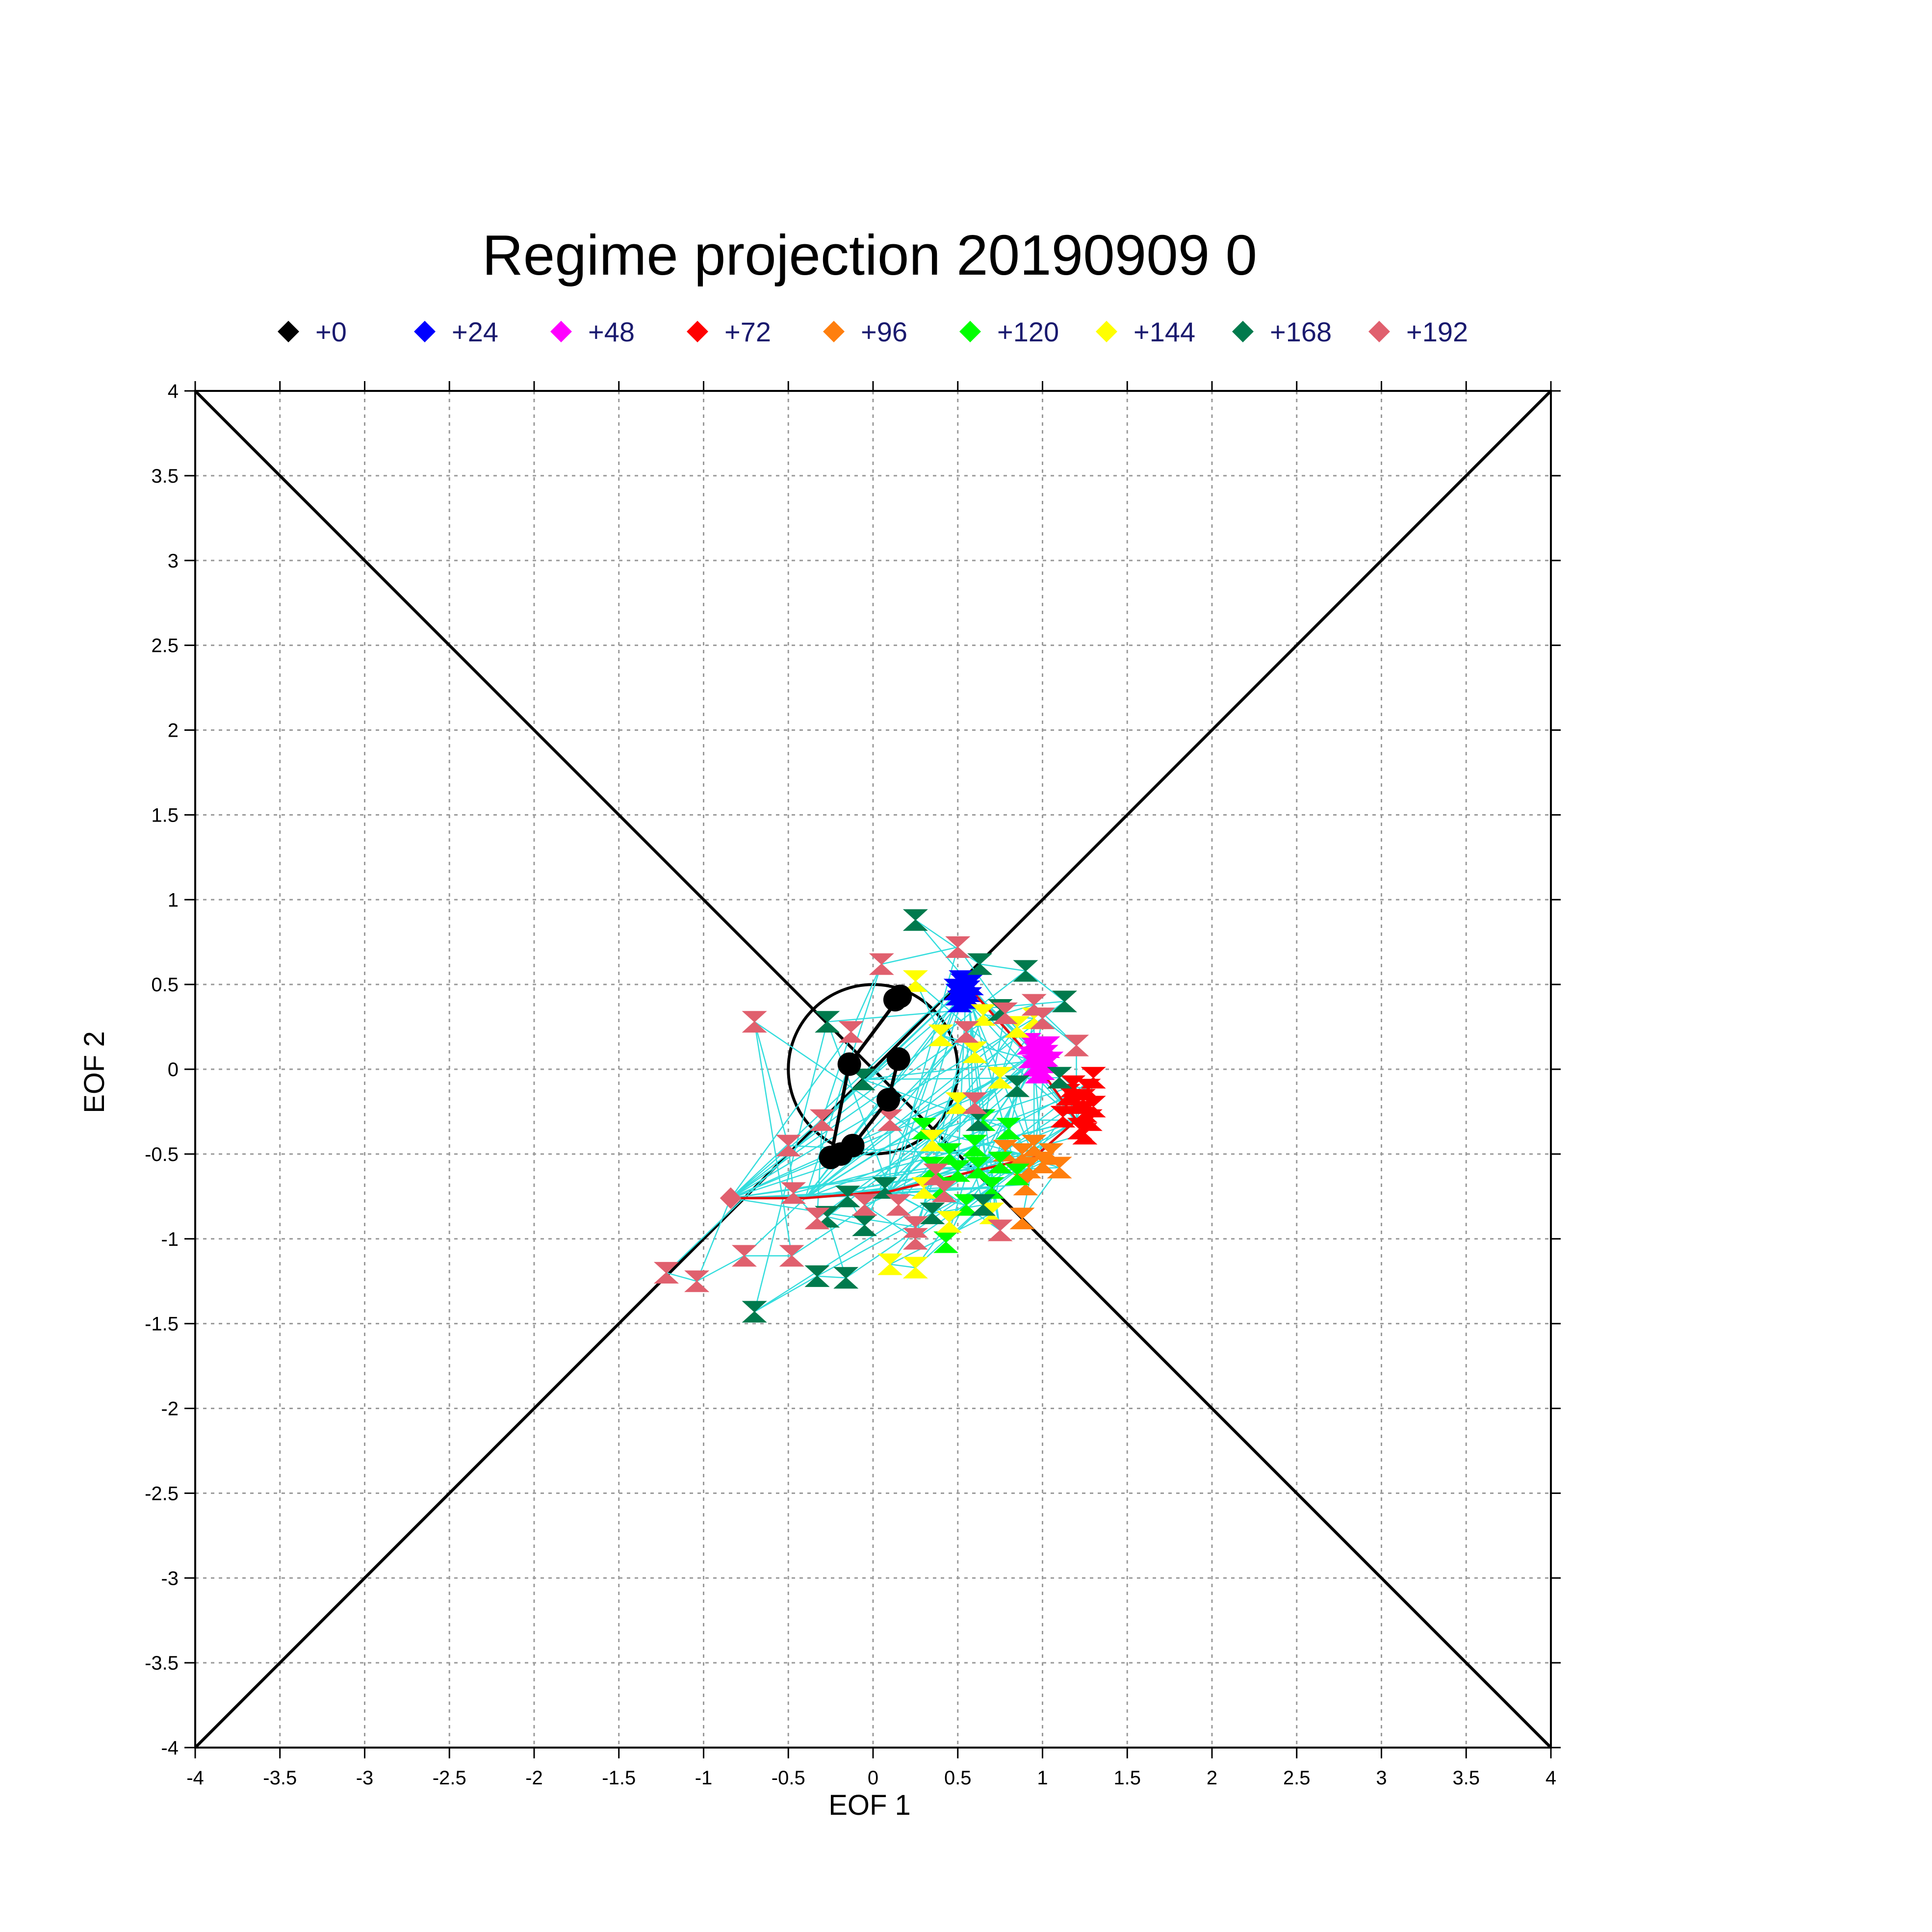  I want to click on x-tick-label: 3.5, so click(1466, 1778).